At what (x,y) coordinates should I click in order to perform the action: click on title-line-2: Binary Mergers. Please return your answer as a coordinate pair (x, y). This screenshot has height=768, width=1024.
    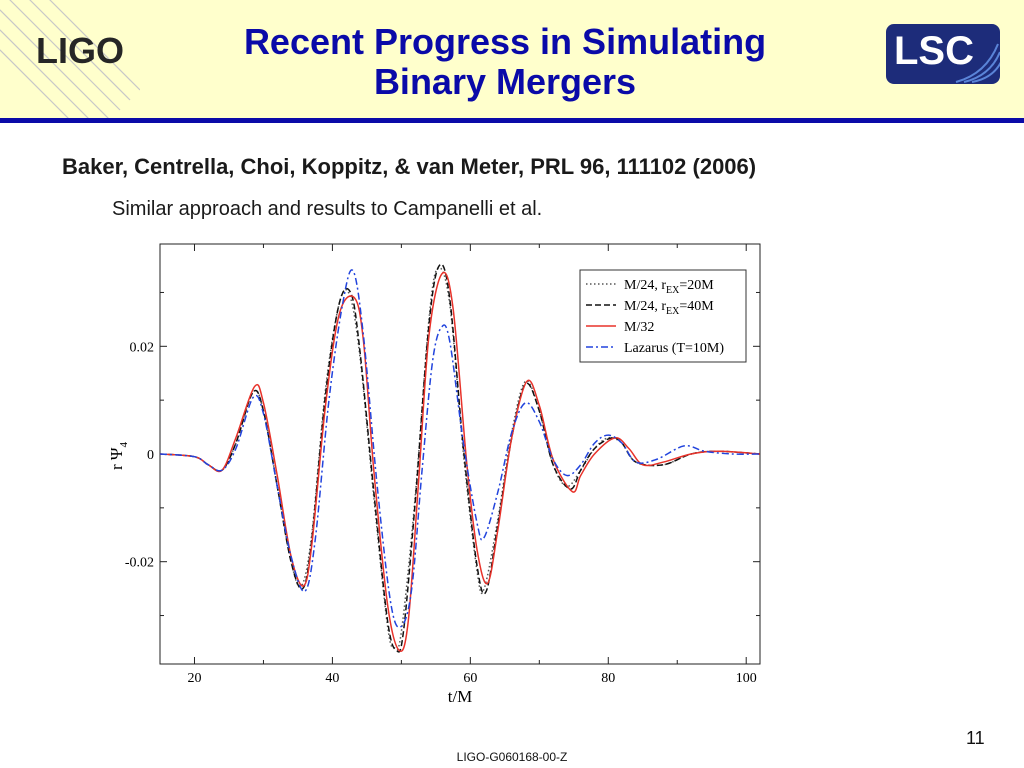
    Looking at the image, I should click on (505, 81).